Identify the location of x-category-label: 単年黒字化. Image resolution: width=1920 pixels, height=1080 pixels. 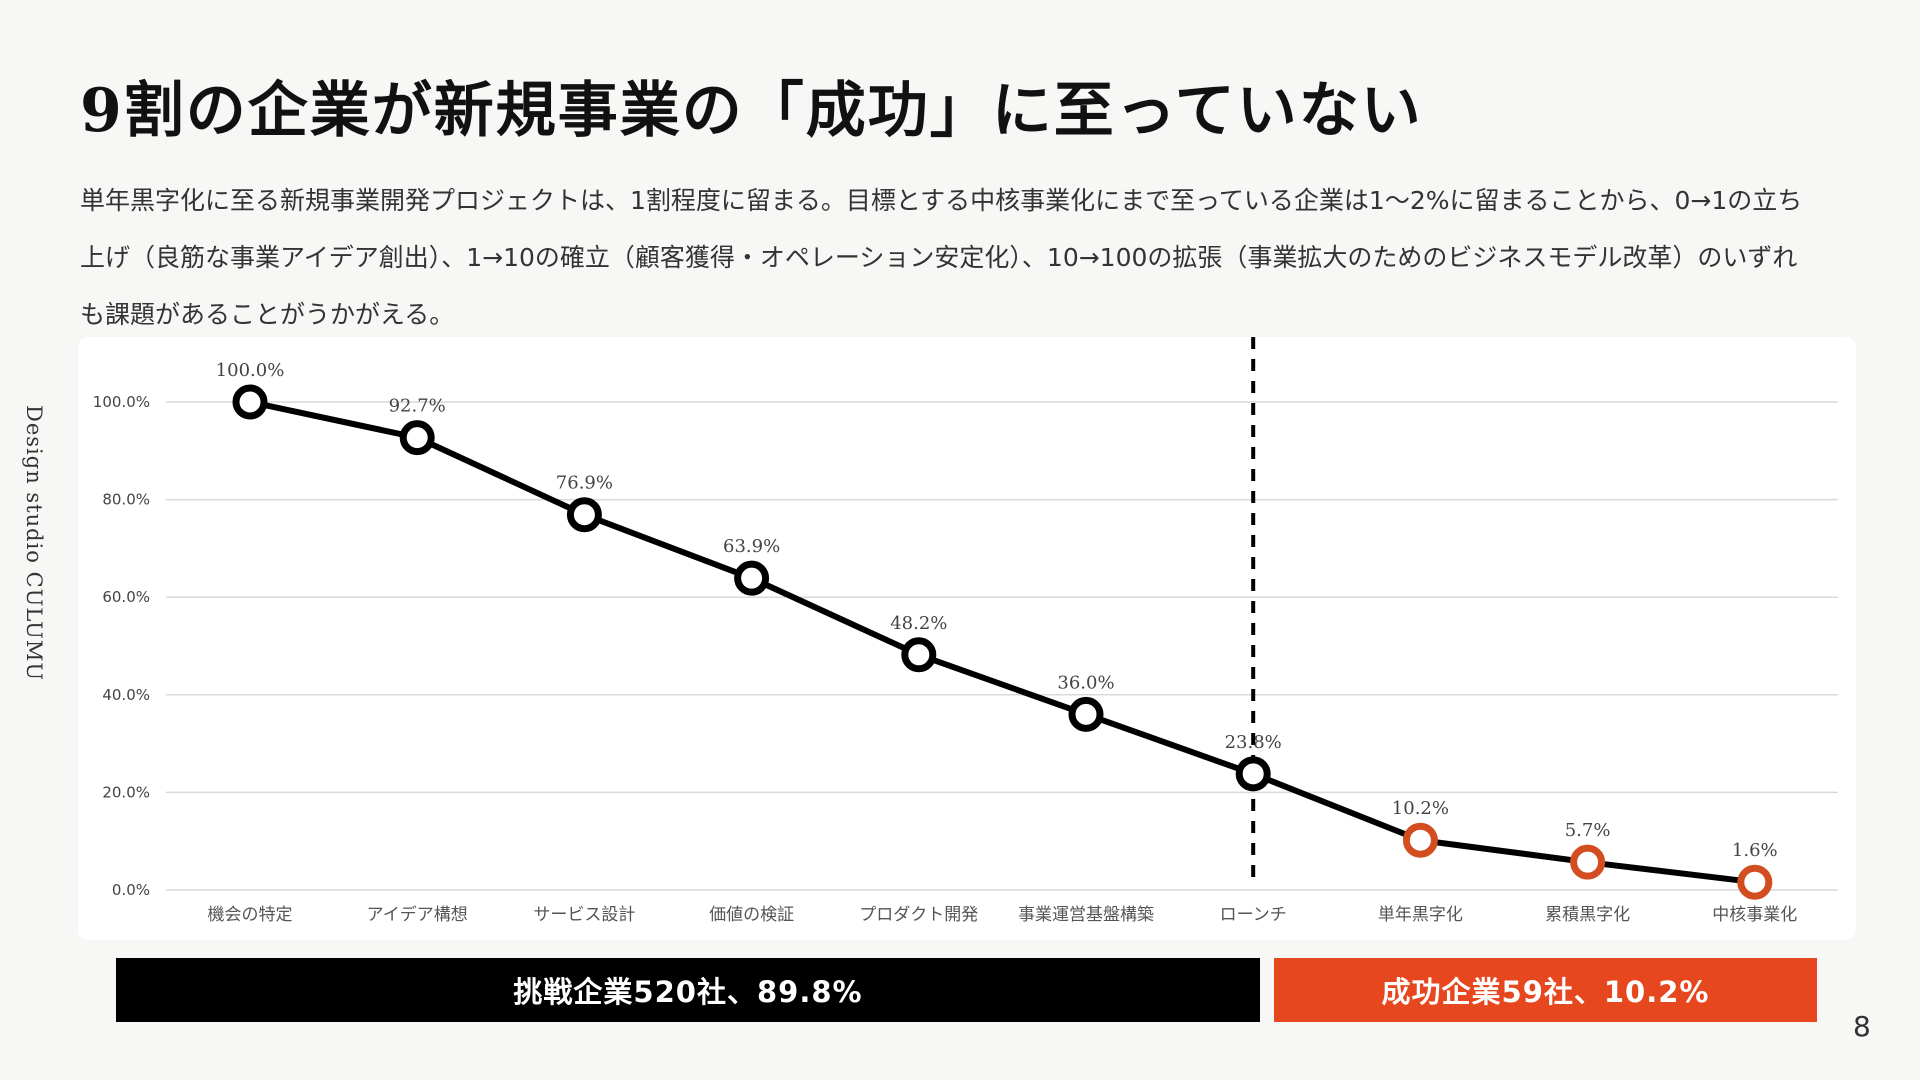
(1420, 915).